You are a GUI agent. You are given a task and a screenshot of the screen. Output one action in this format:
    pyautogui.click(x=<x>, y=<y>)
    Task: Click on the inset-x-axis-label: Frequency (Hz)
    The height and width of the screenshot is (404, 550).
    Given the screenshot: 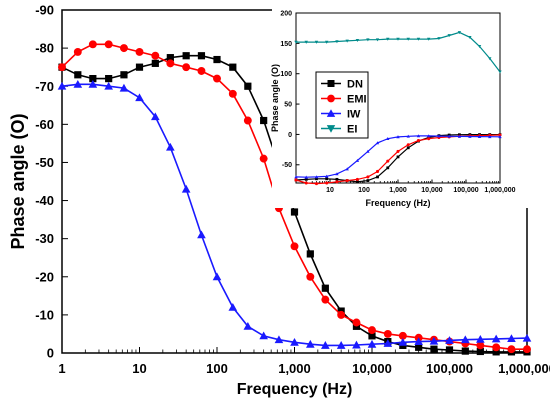 What is the action you would take?
    pyautogui.click(x=397, y=203)
    